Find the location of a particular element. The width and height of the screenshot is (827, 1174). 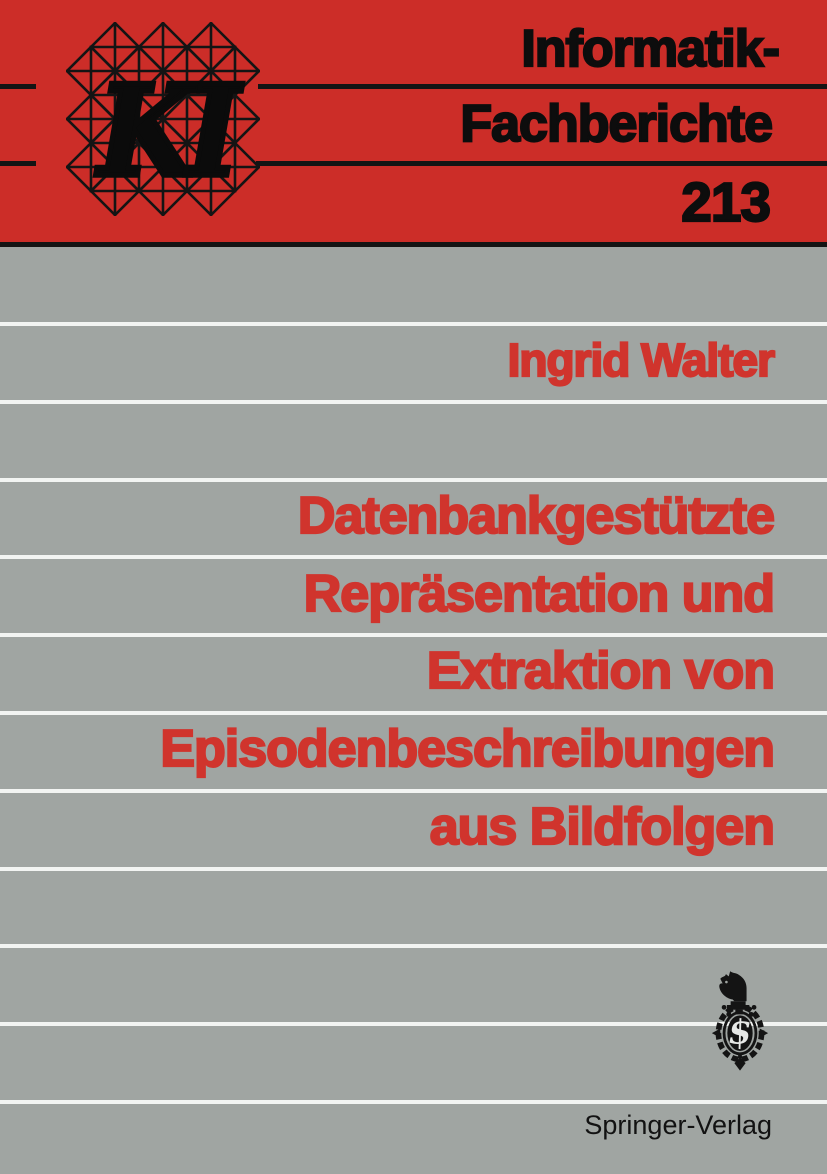

banner-rule-bottom-right is located at coordinates (541, 163).